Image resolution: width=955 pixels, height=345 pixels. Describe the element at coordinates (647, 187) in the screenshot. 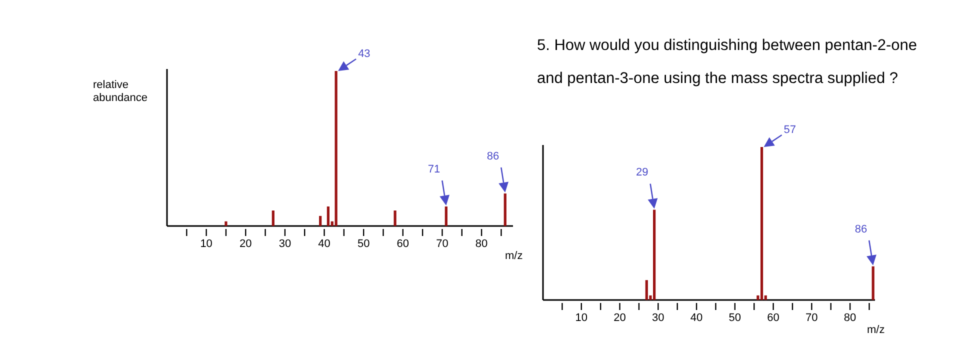

I see `arrow-note: 29` at that location.